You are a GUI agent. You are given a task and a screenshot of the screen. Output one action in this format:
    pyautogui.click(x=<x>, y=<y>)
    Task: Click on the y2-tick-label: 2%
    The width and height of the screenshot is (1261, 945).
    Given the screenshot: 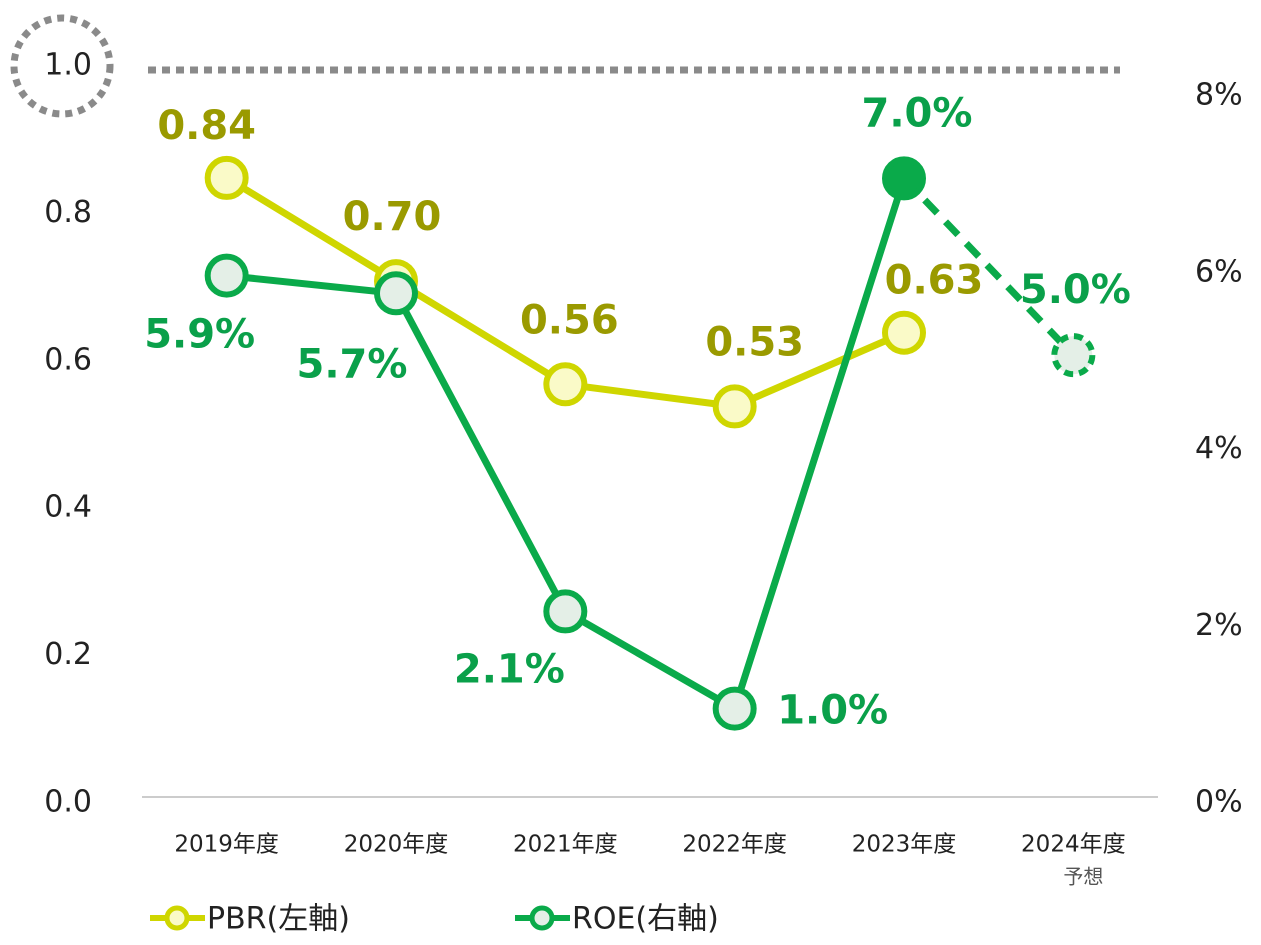 What is the action you would take?
    pyautogui.click(x=1219, y=625)
    